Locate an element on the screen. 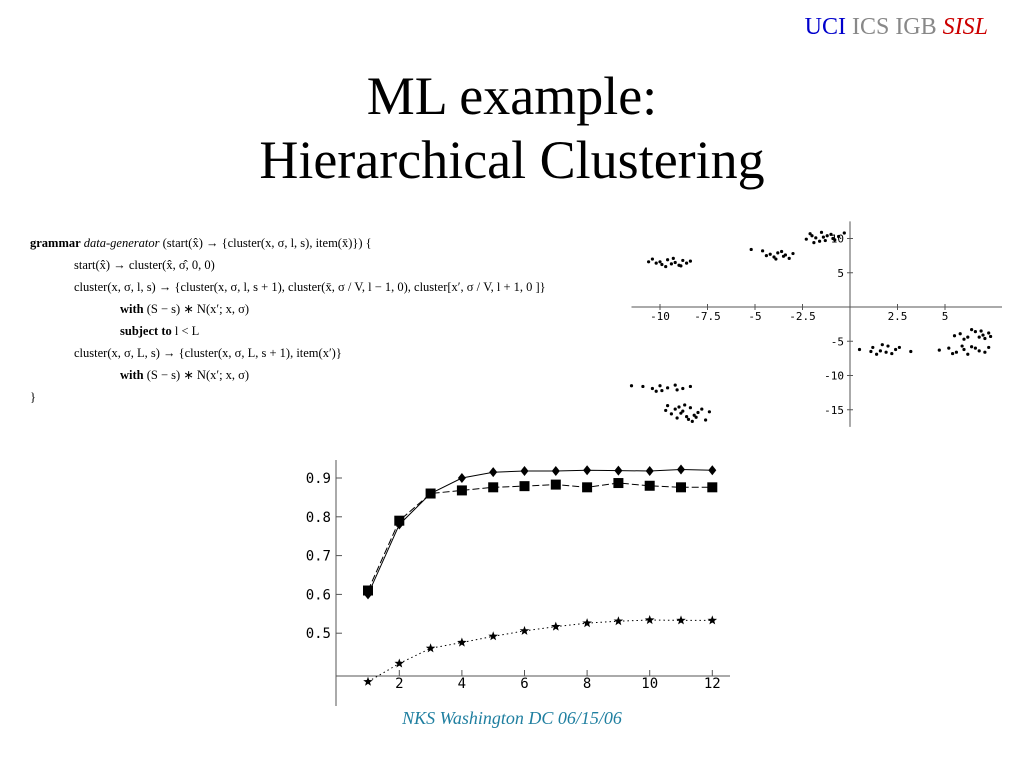 This screenshot has width=1024, height=768. x-tick-label: 2 is located at coordinates (399, 684).